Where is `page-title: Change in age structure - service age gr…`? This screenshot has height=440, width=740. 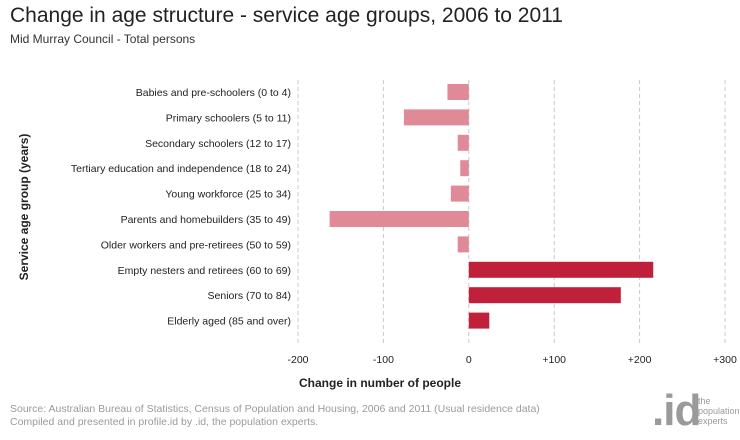 page-title: Change in age structure - service age gr… is located at coordinates (286, 15).